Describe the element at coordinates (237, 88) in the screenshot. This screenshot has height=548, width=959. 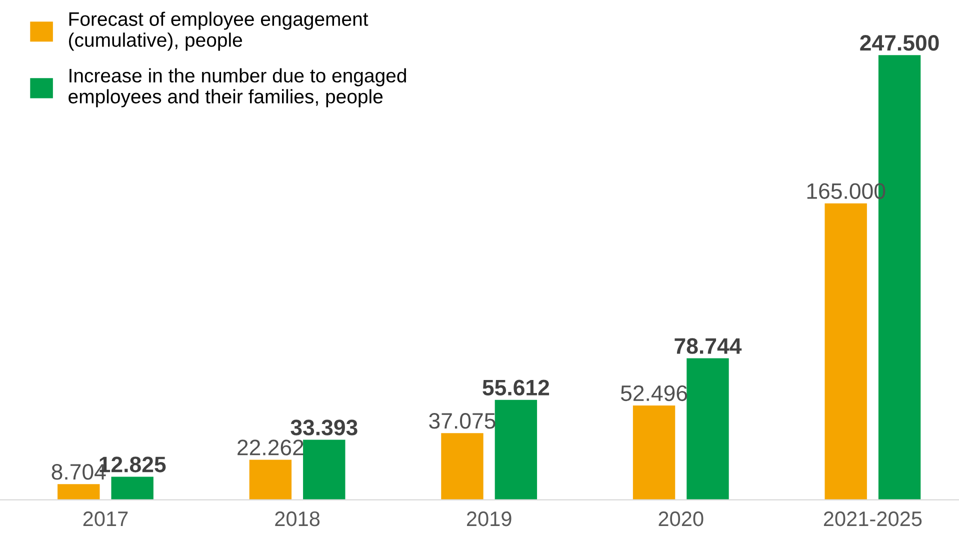
I see `legend-label: Increase in the number due to engaged employees and their families, people` at that location.